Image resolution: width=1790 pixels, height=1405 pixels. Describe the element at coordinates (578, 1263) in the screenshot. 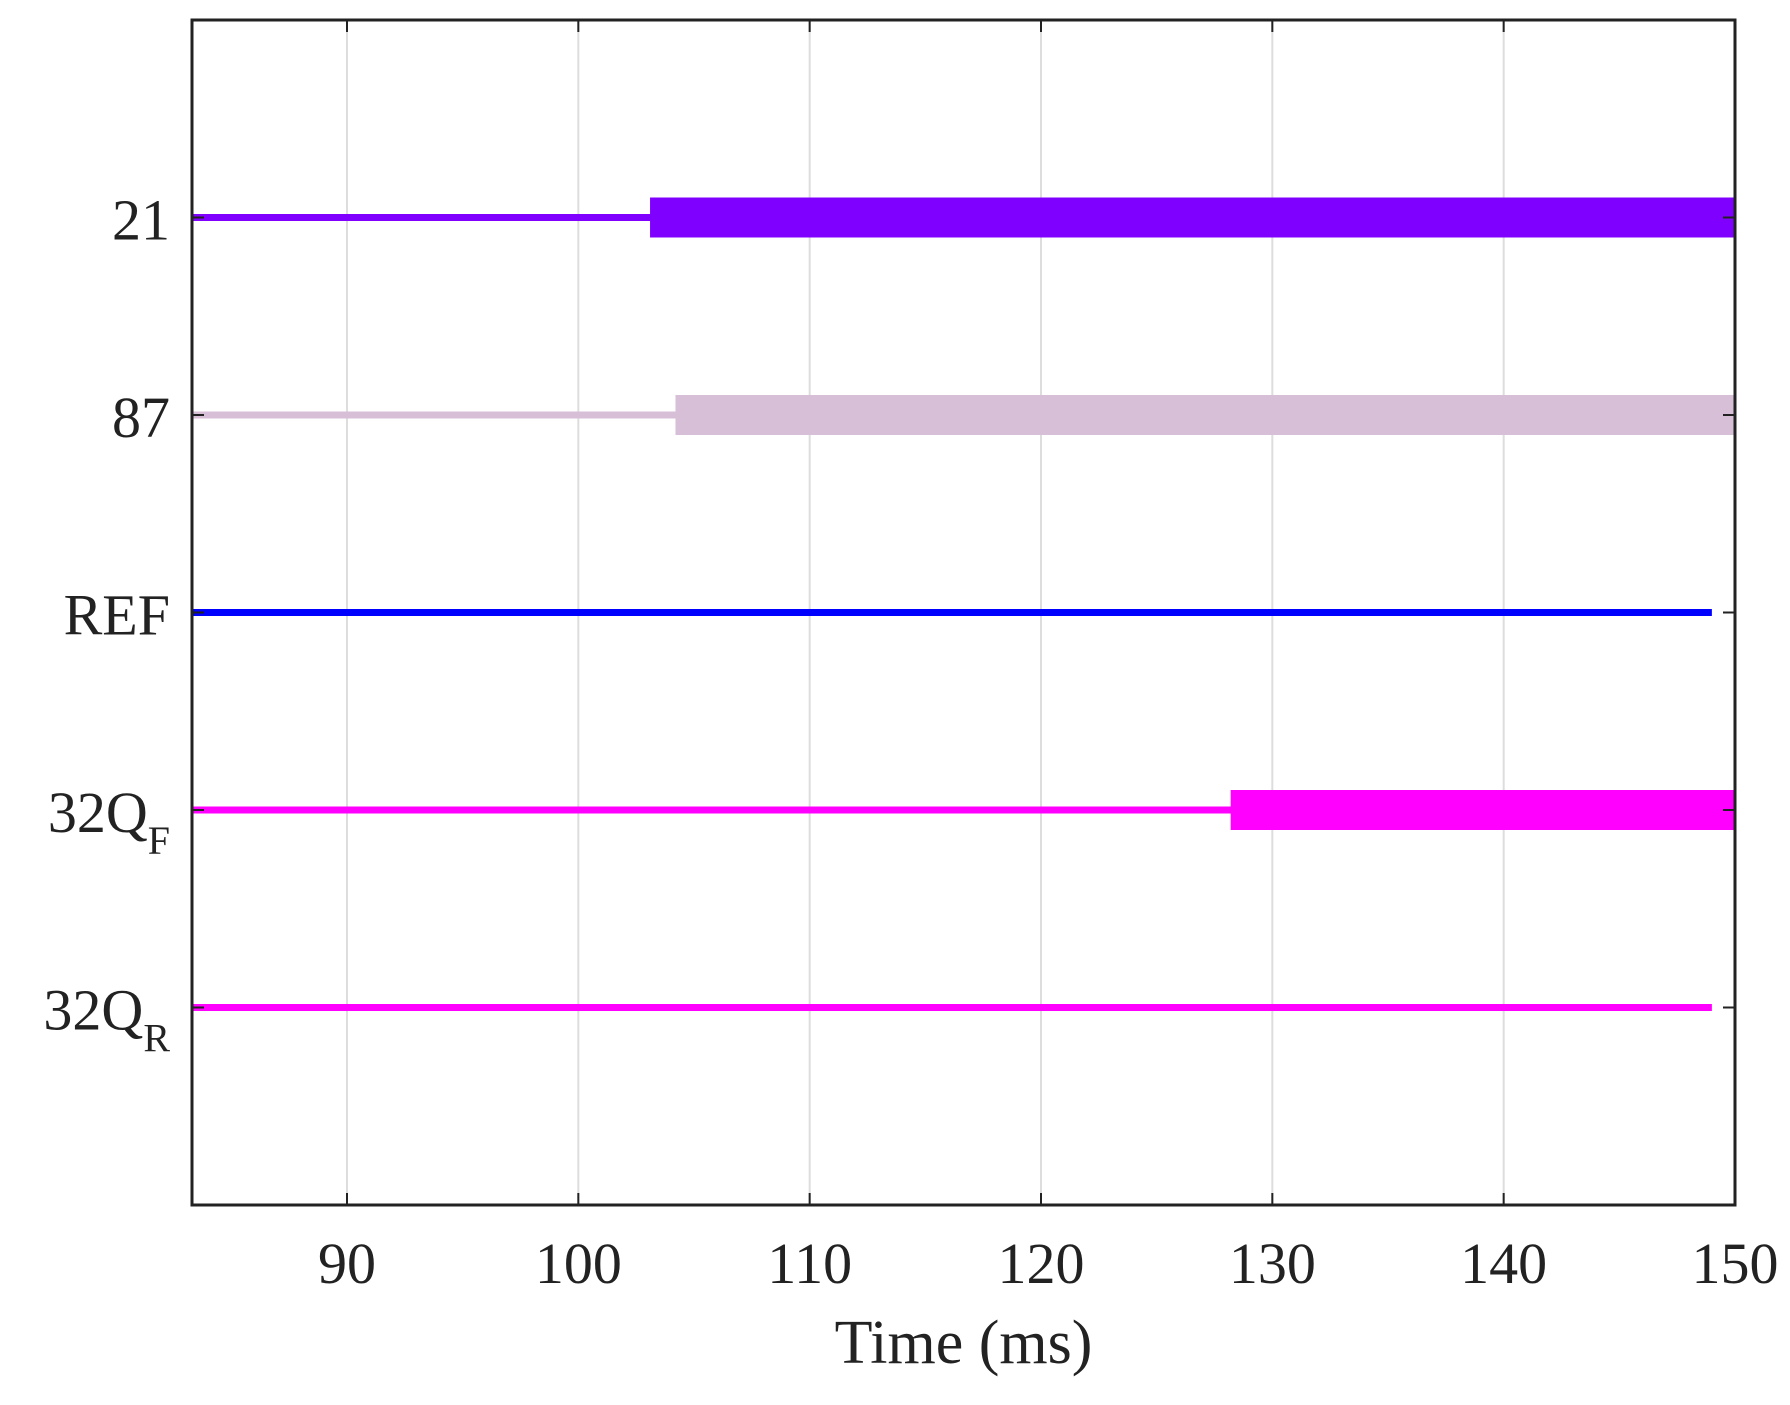

I see `x-tick-label-100: 100` at that location.